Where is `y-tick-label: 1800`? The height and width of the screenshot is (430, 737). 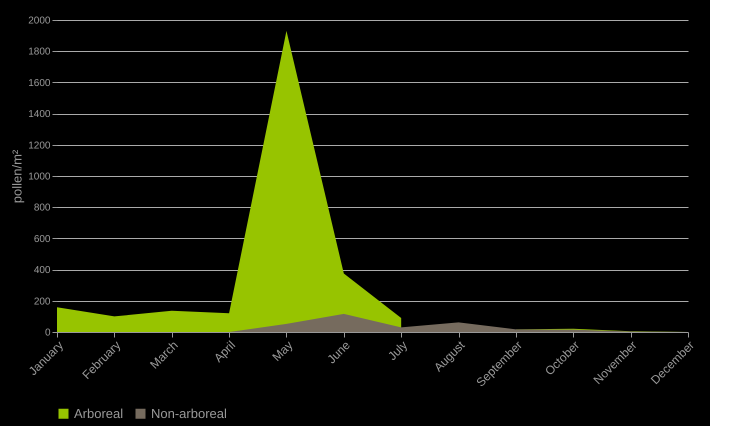
y-tick-label: 1800 is located at coordinates (39, 52).